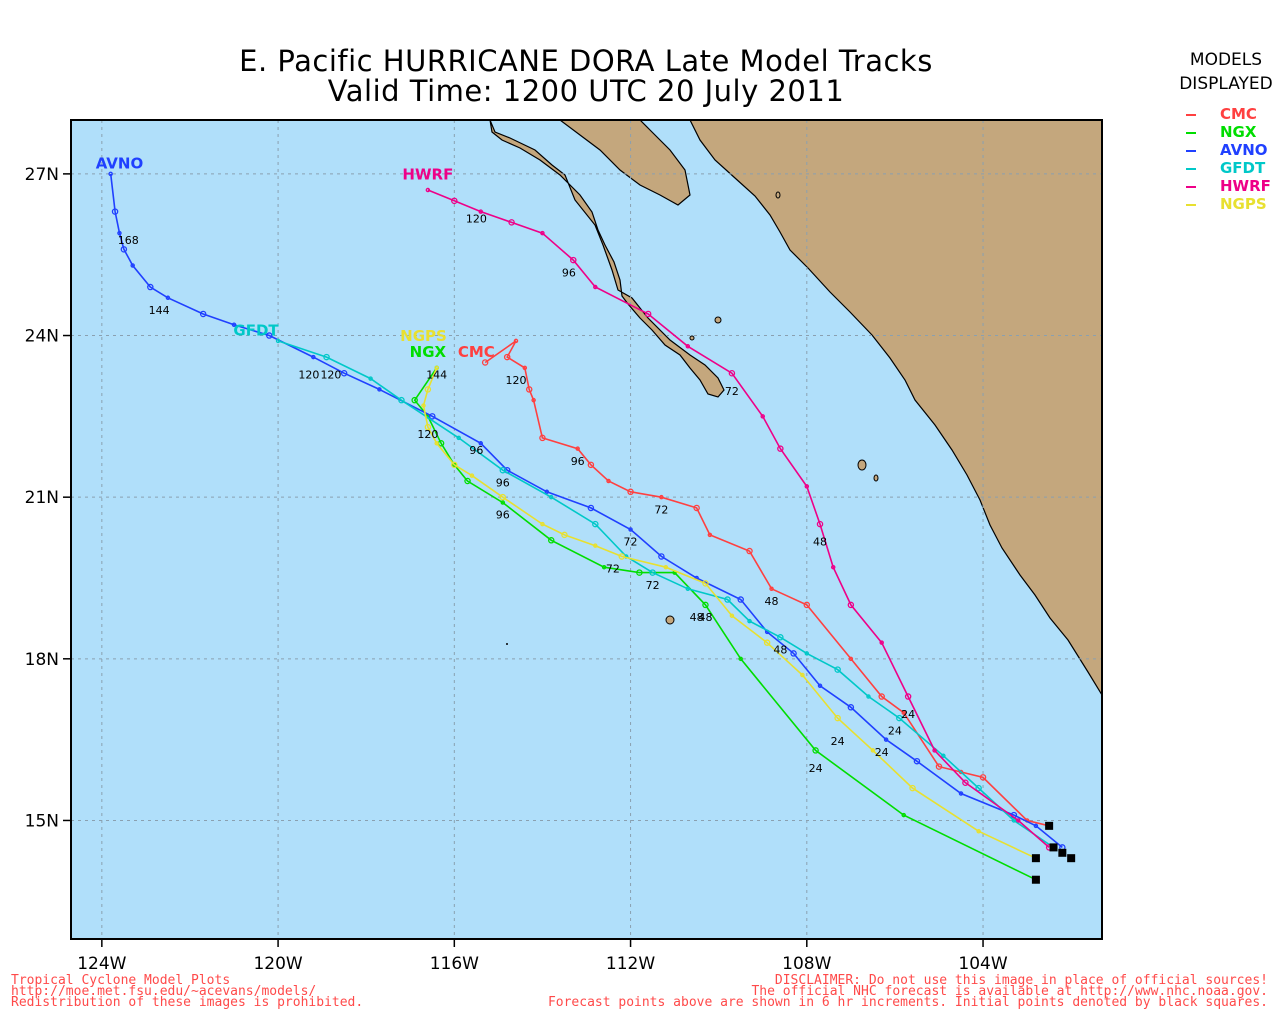  I want to click on x-tick-label: 120W, so click(277, 964).